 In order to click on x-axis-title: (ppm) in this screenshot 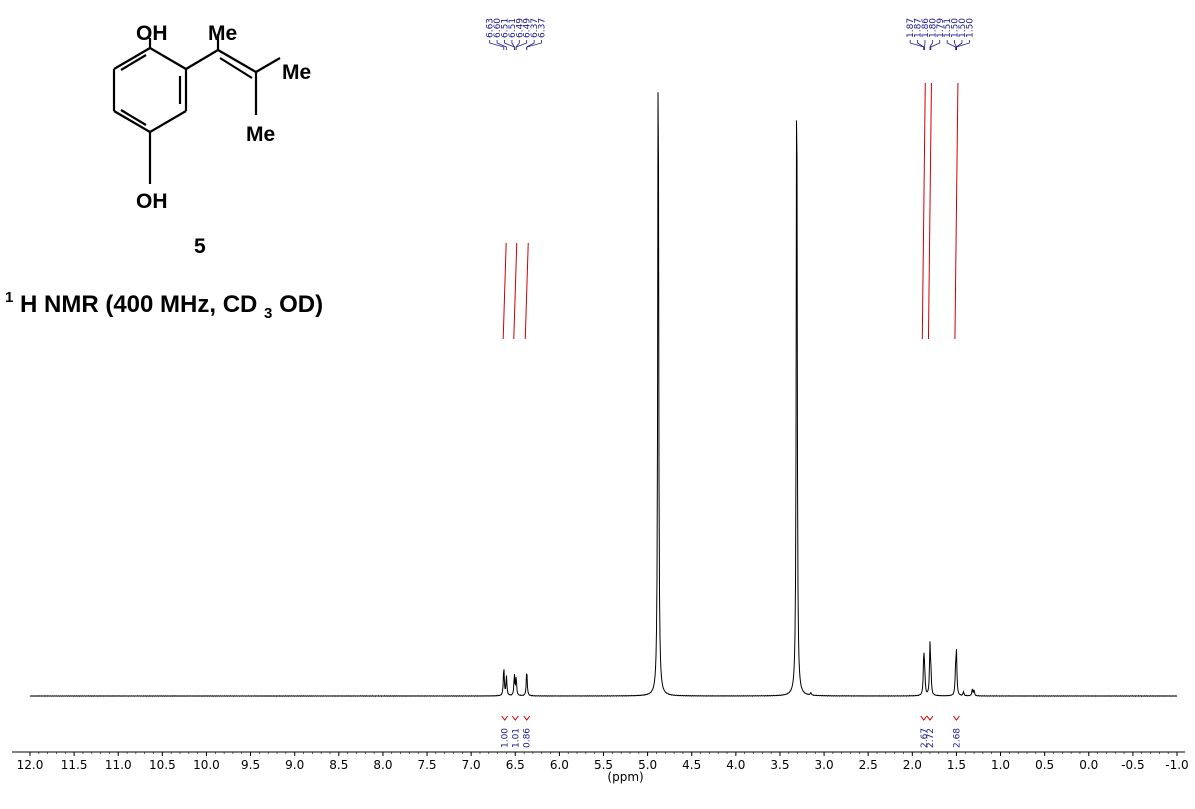, I will do `click(625, 777)`.